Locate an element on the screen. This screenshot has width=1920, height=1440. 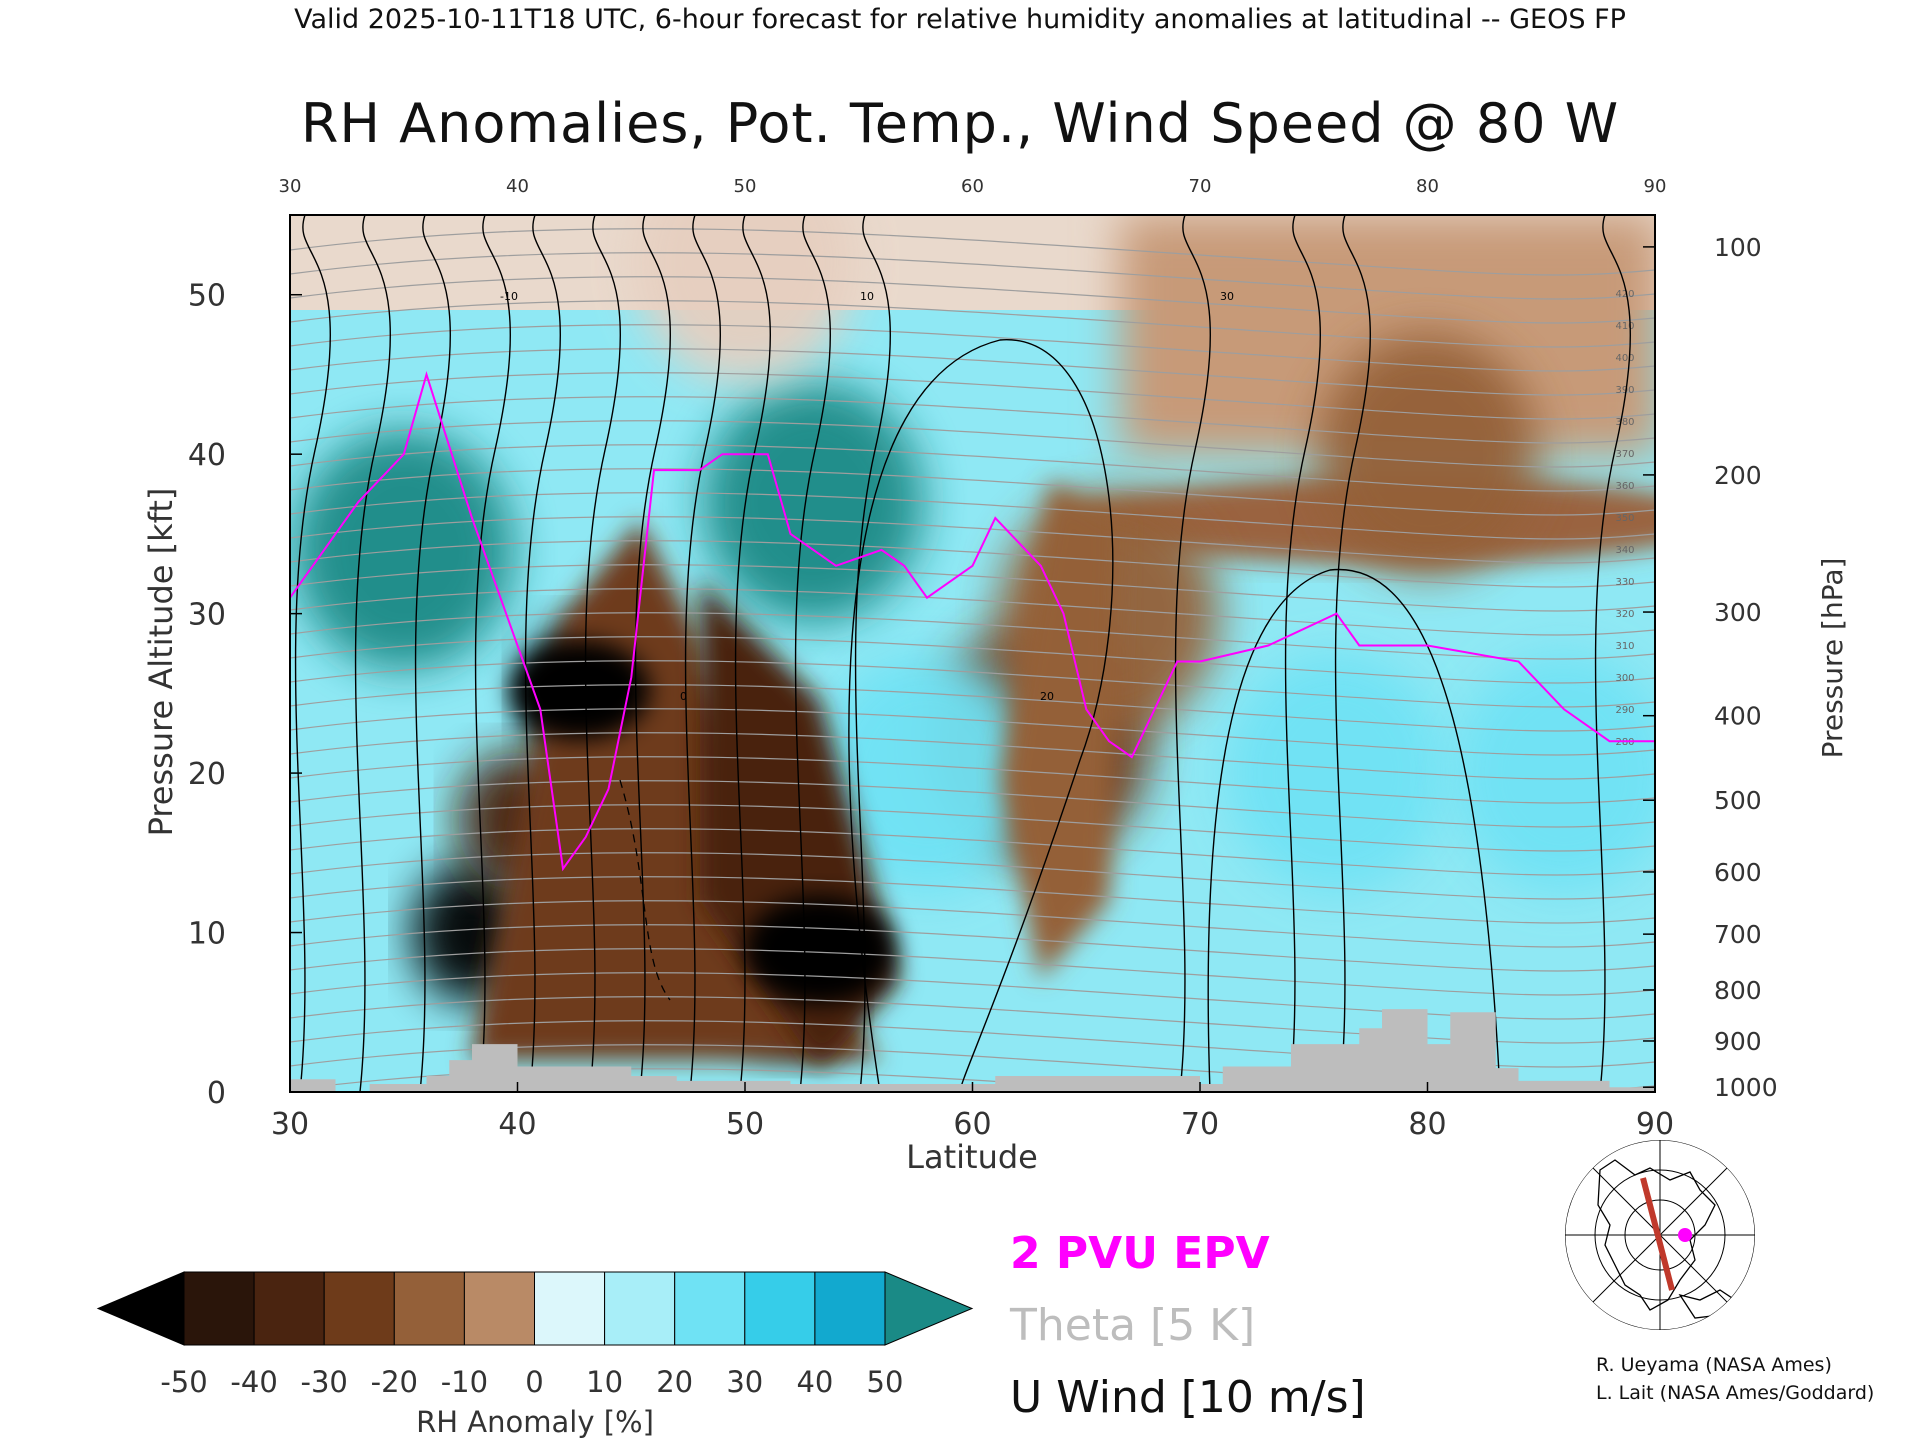
x-tick-label-top: 90 is located at coordinates (1655, 186).